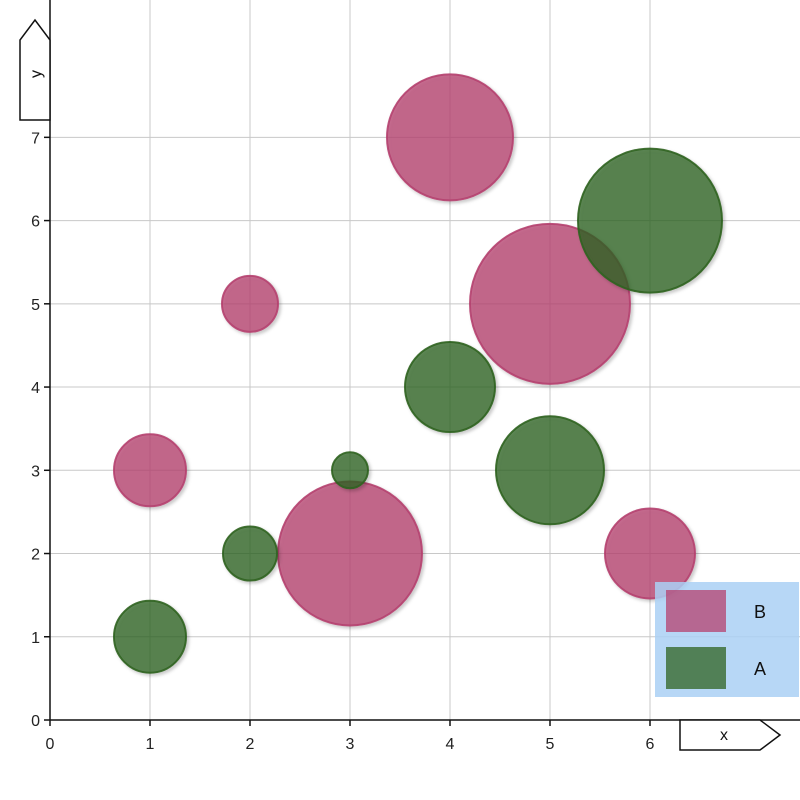  Describe the element at coordinates (450, 744) in the screenshot. I see `x-tick-label-4: 4` at that location.